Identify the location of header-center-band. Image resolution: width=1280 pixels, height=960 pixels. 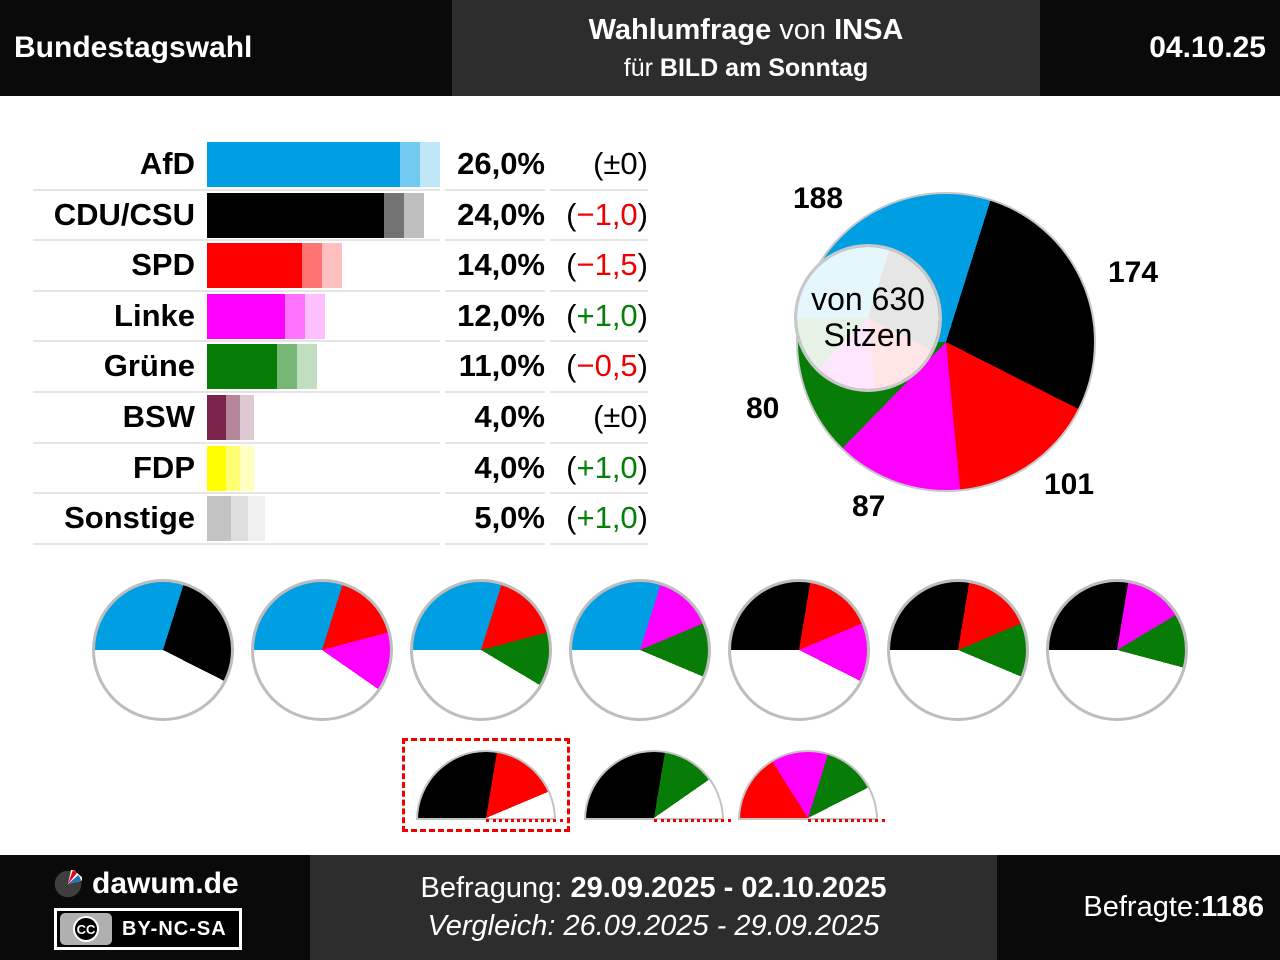
(746, 48).